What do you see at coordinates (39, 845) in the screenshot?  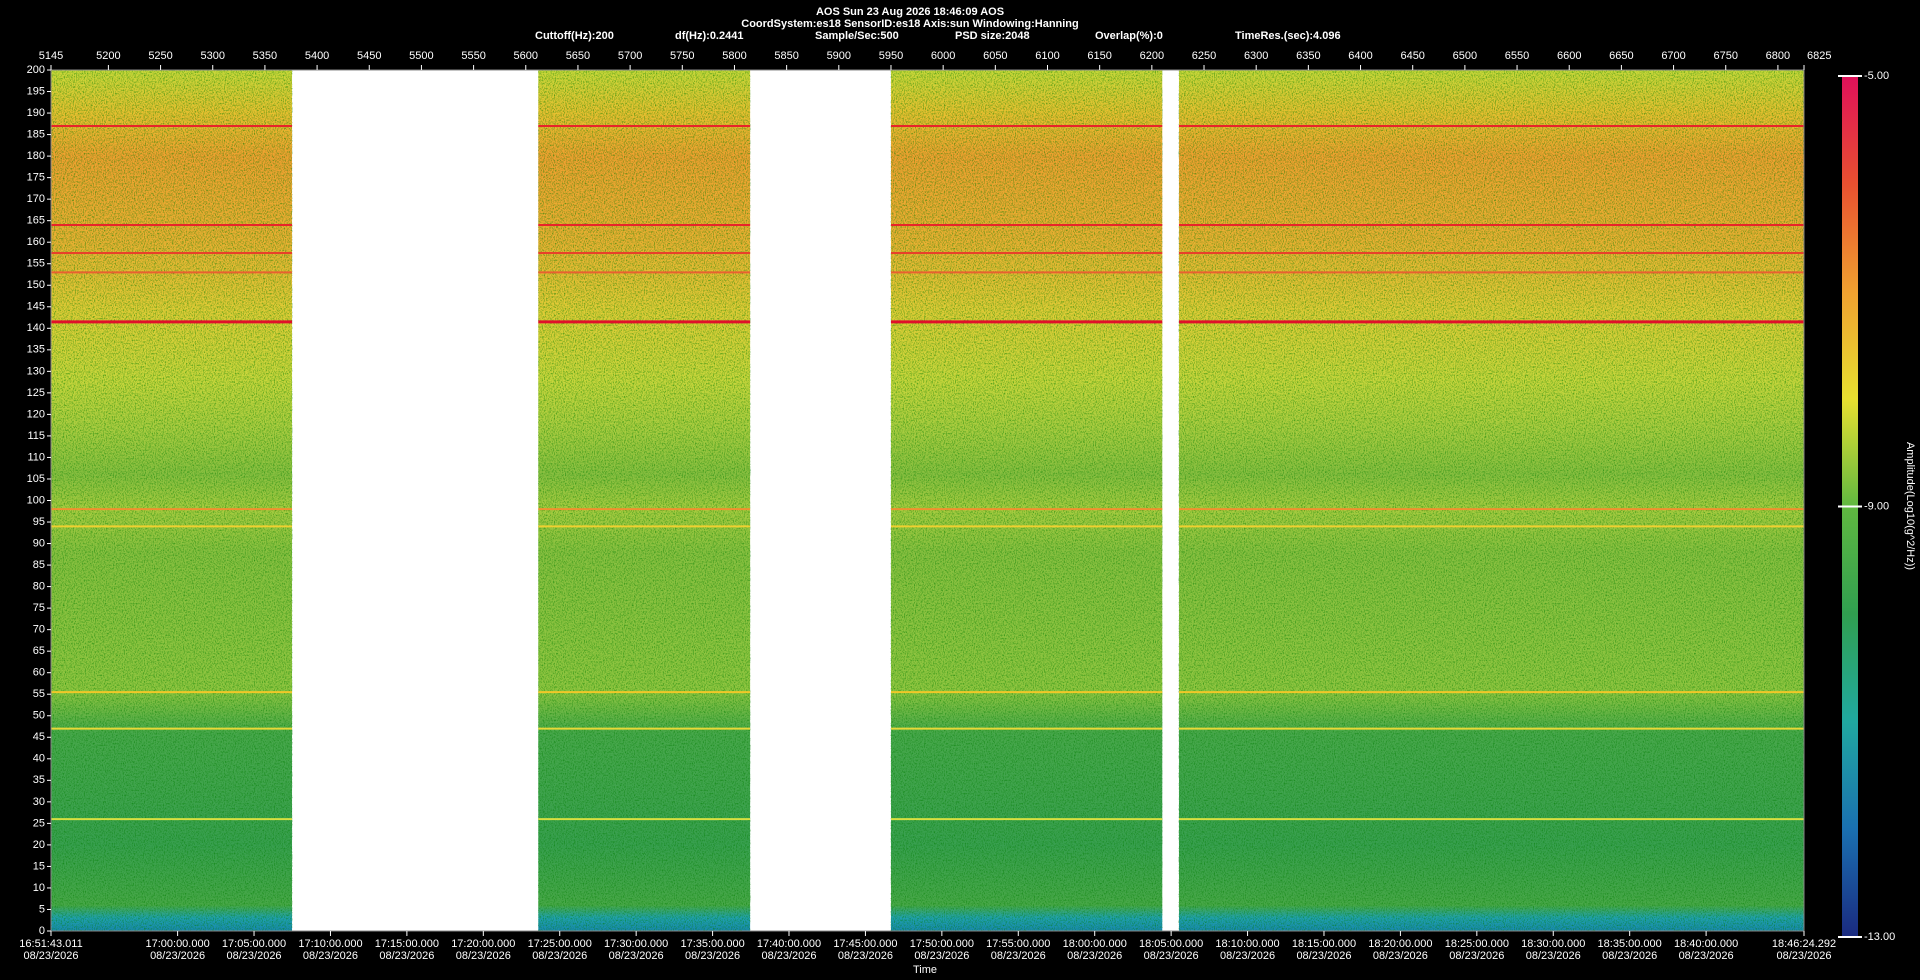 I see `y-tick-label: 20` at bounding box center [39, 845].